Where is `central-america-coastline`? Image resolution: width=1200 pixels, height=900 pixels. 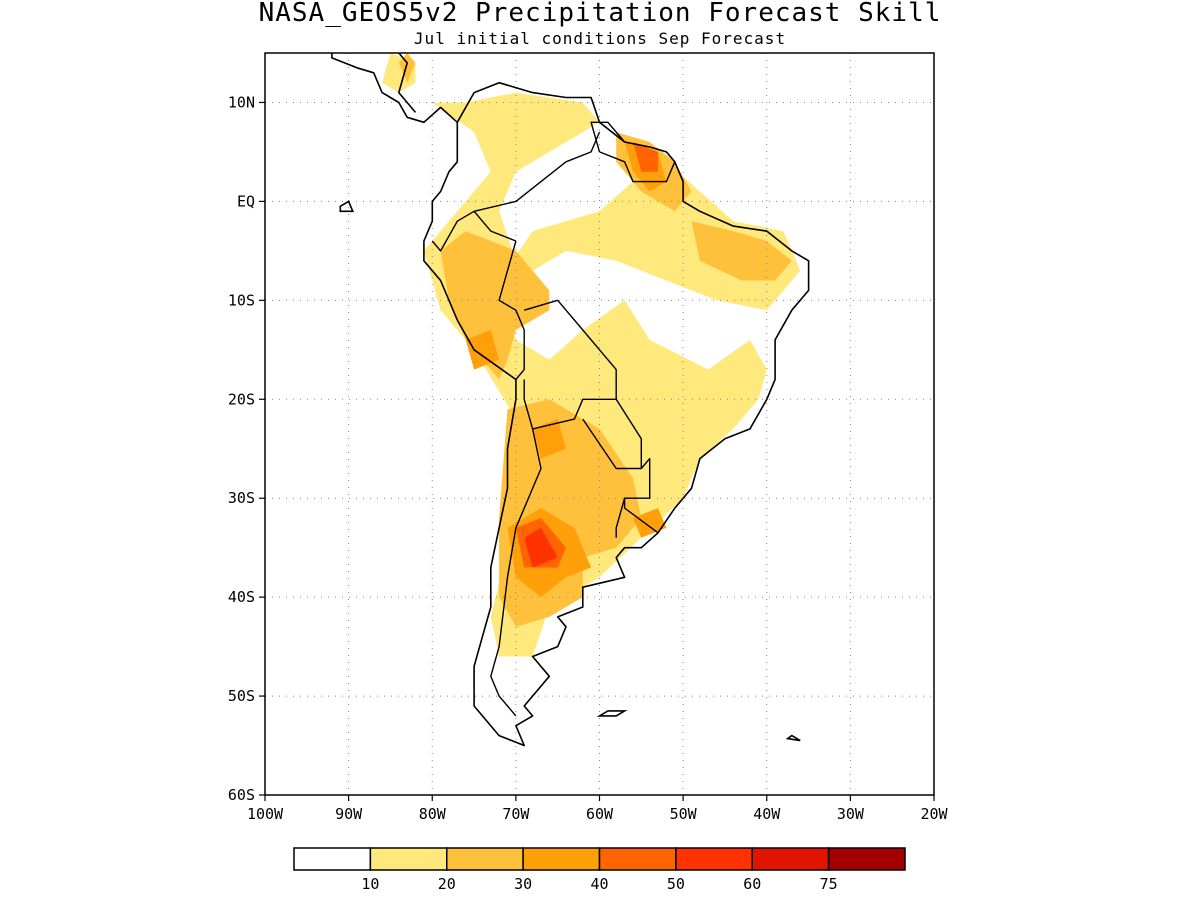 central-america-coastline is located at coordinates (394, 88).